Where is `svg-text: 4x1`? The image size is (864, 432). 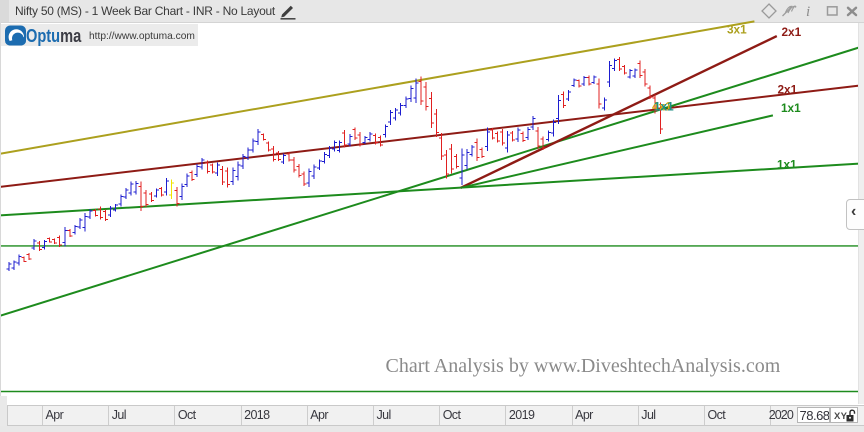 svg-text: 4x1 is located at coordinates (662, 107).